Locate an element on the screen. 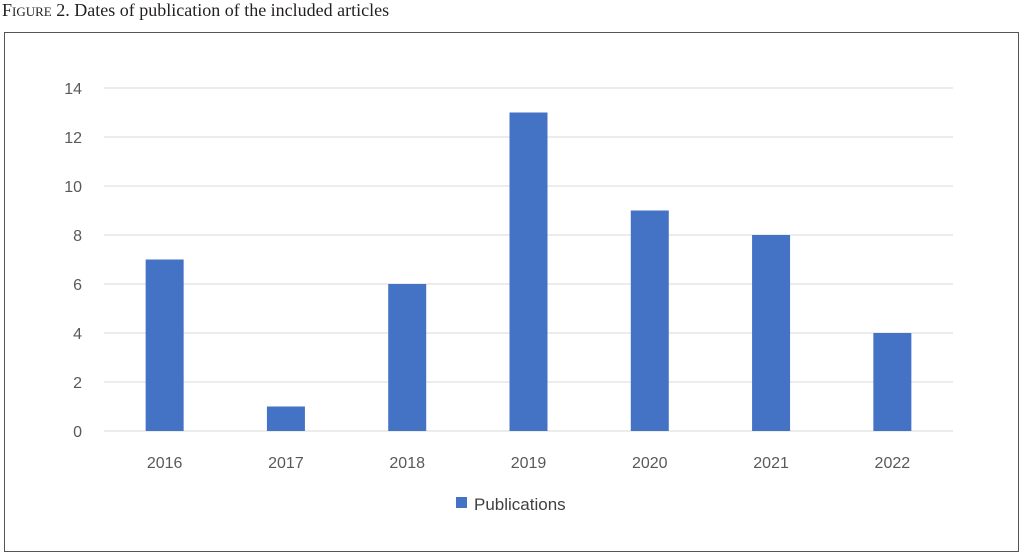  bar-2022 is located at coordinates (892, 382).